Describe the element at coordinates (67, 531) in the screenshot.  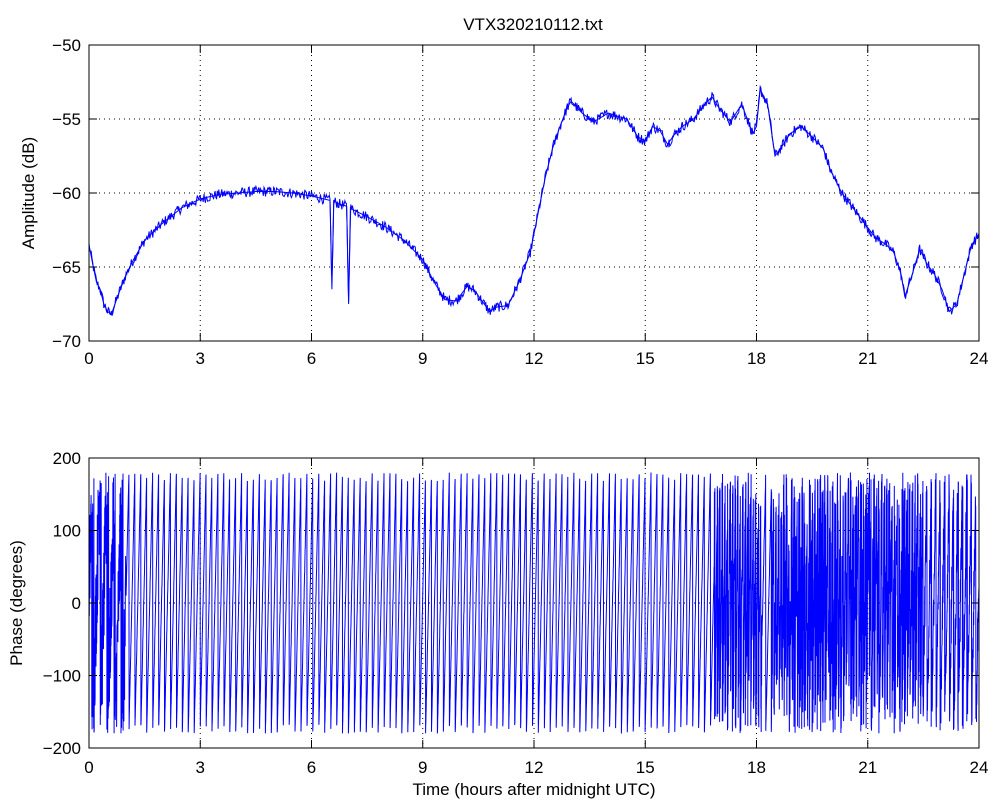
I see `y-tick-label: 100` at that location.